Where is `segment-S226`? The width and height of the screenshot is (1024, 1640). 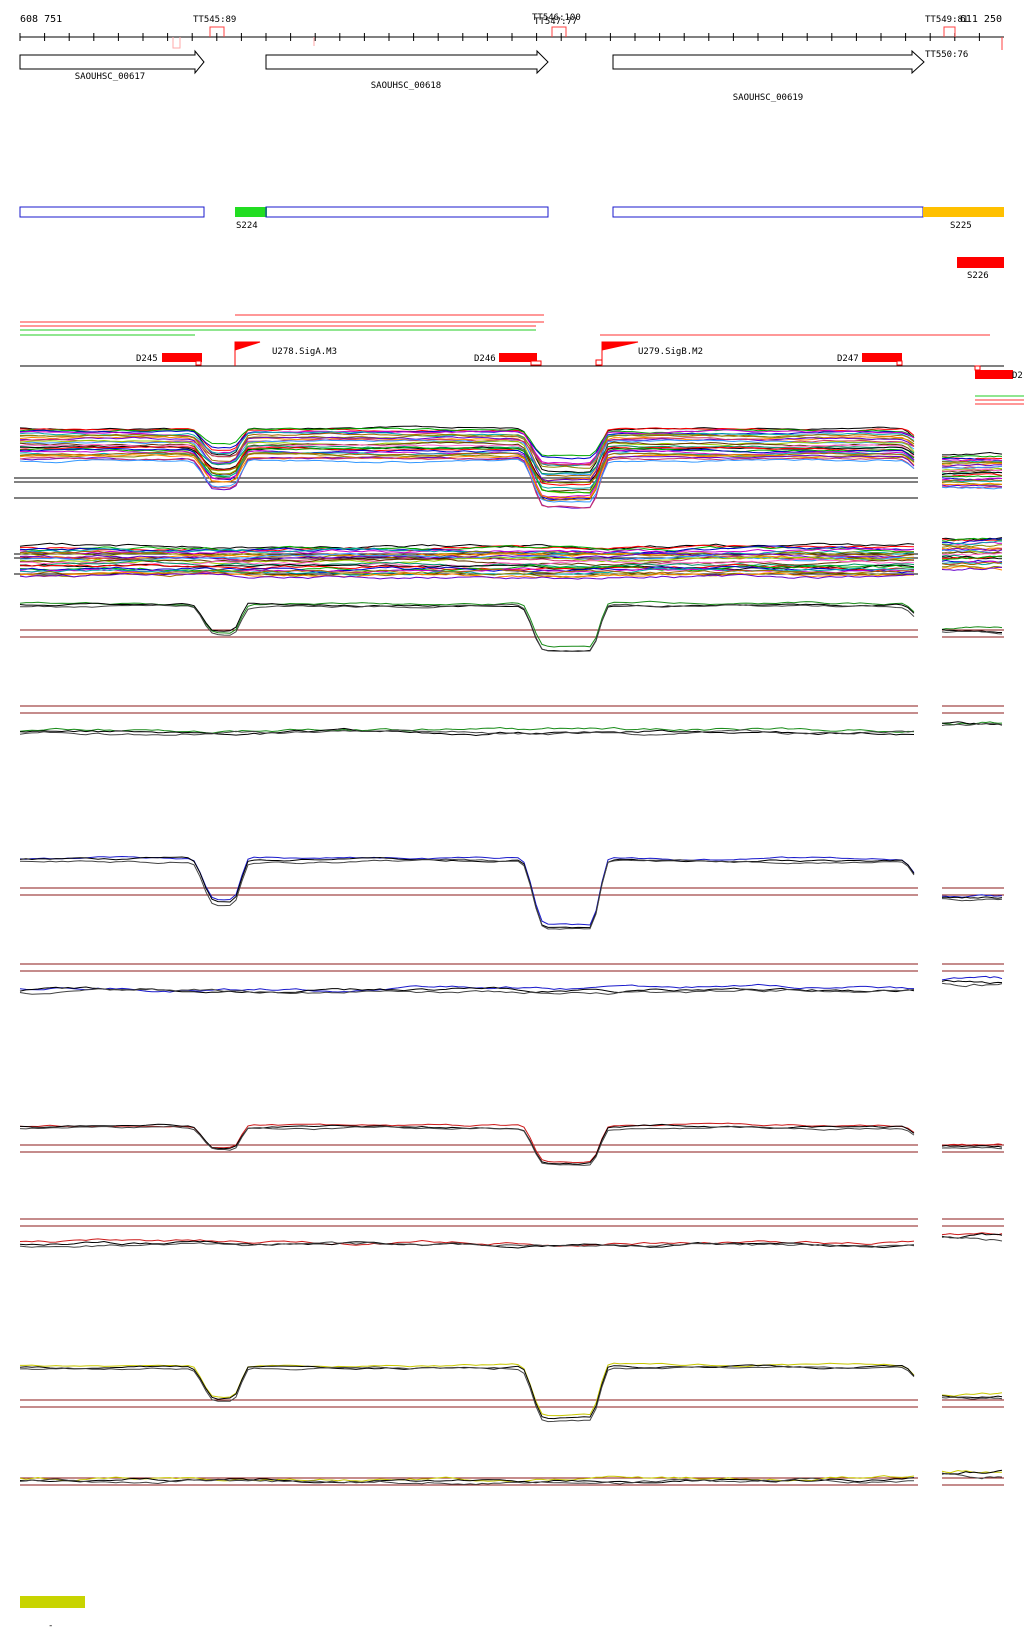 segment-S226 is located at coordinates (980, 262).